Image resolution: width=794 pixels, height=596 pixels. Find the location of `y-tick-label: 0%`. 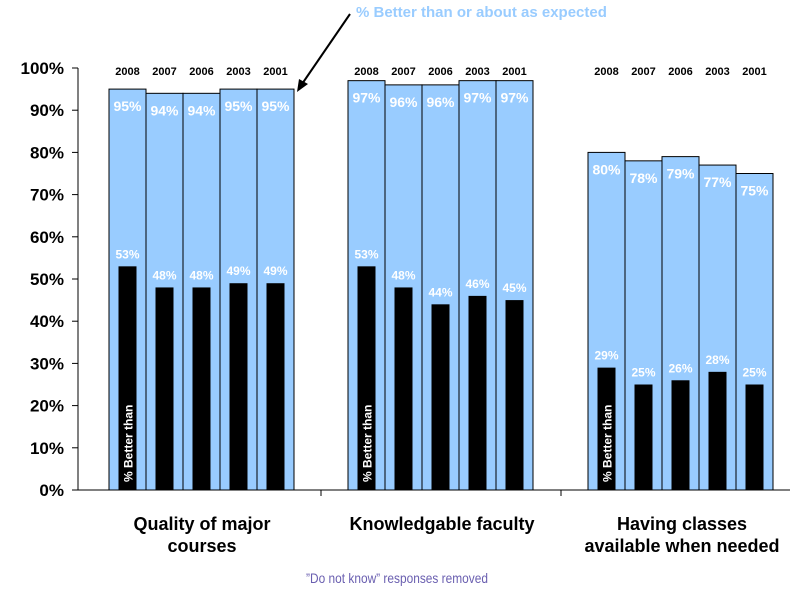

y-tick-label: 0% is located at coordinates (51, 490).